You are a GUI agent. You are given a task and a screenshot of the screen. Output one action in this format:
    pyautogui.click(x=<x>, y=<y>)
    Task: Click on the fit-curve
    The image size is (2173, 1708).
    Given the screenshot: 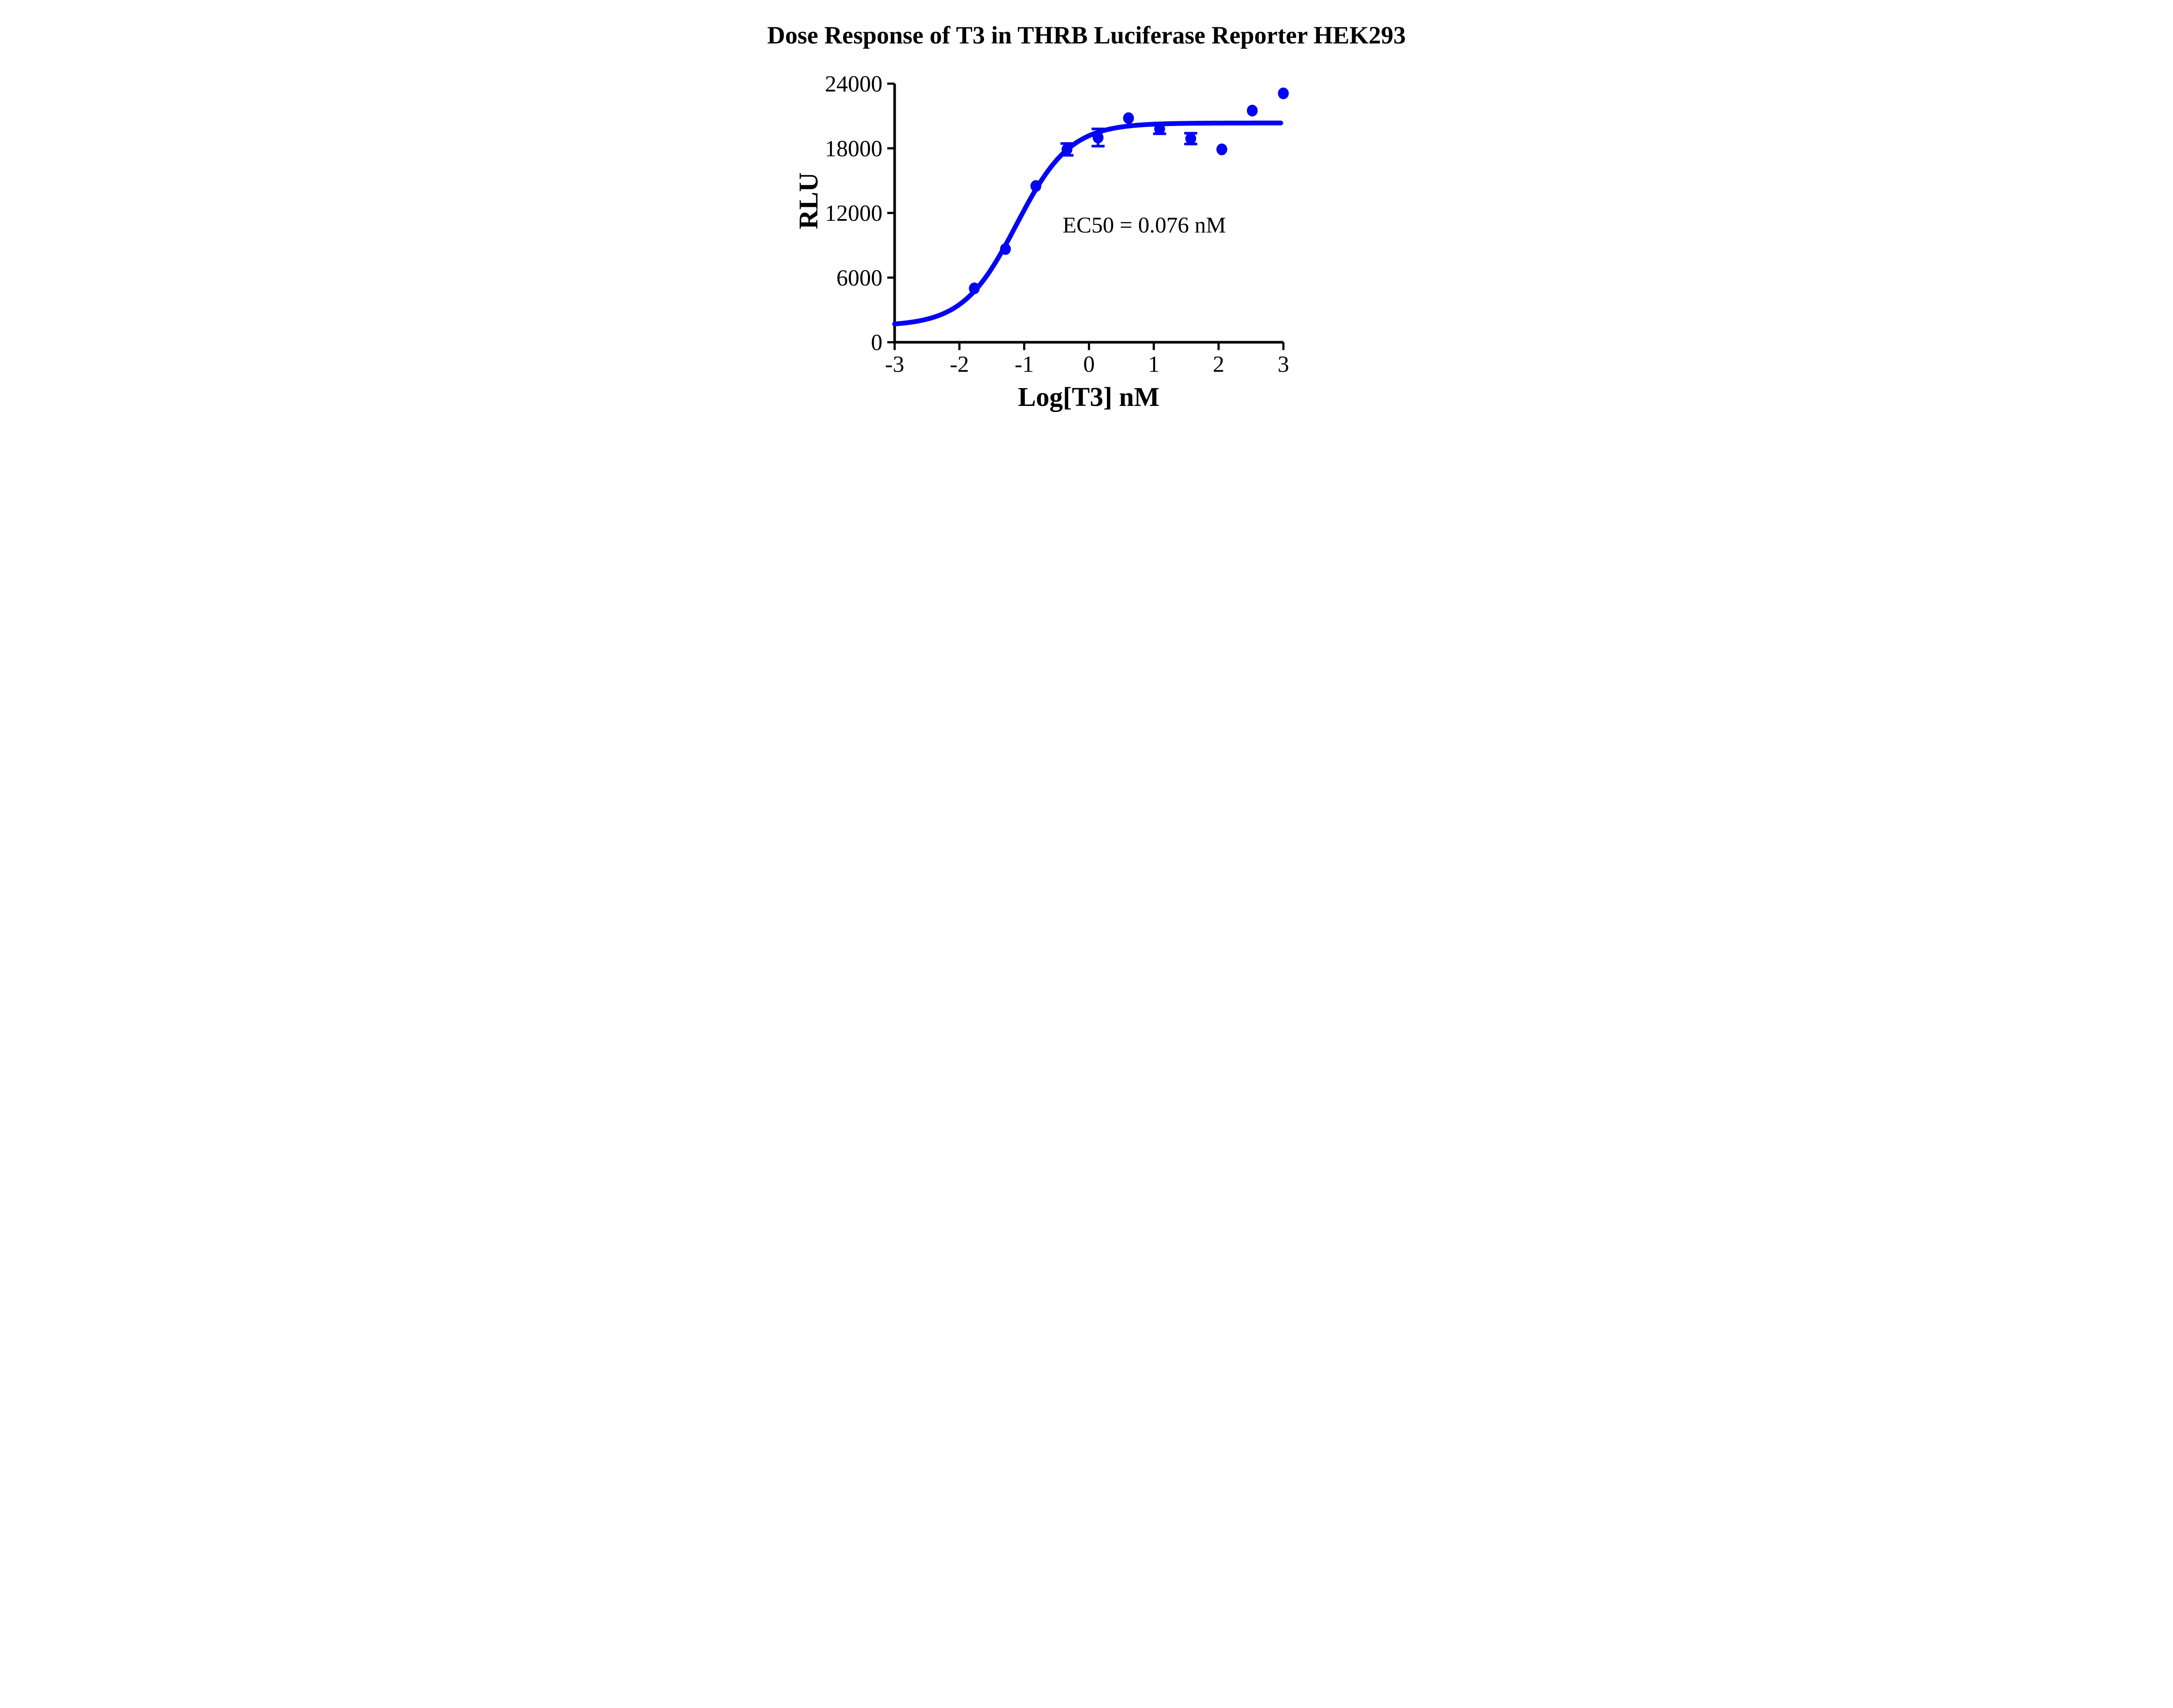 What is the action you would take?
    pyautogui.click(x=1087, y=223)
    